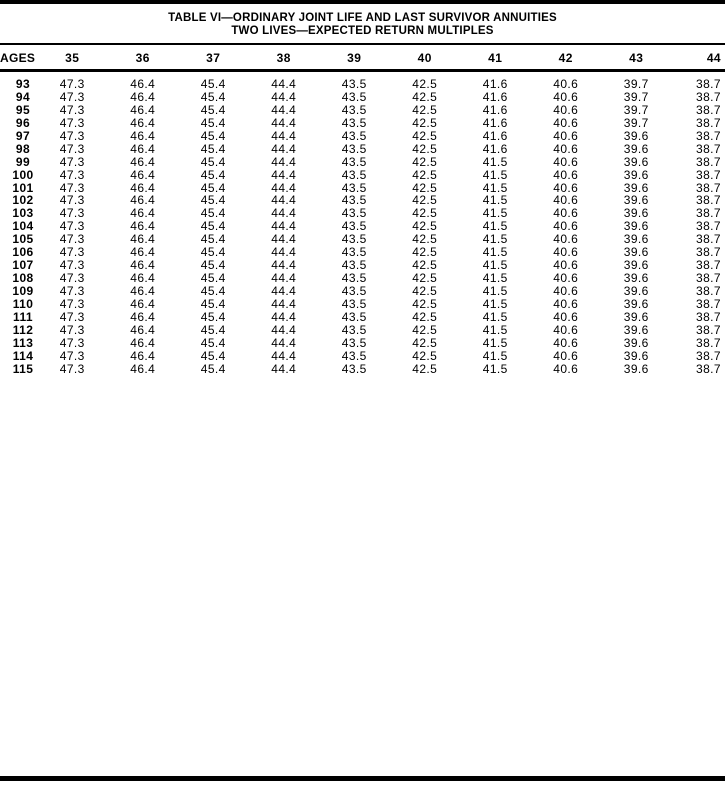  I want to click on row-age-label: 94, so click(23, 96).